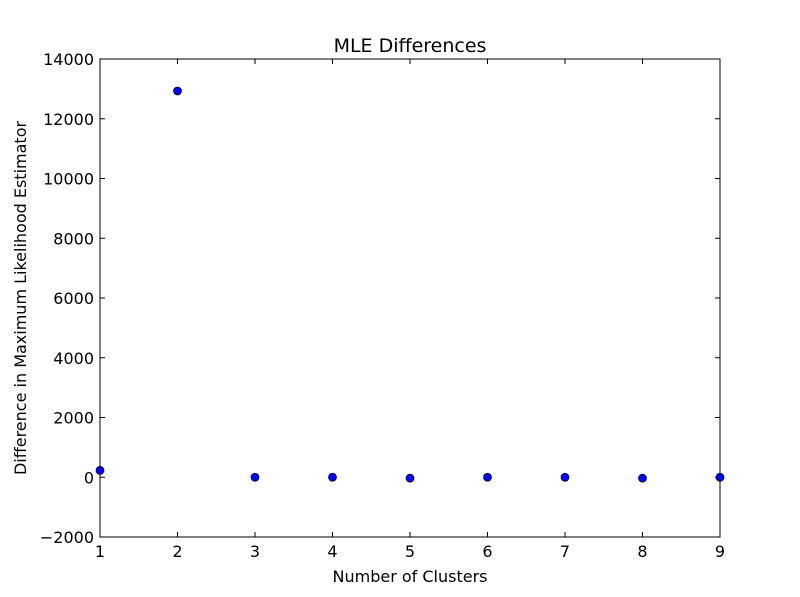 Image resolution: width=800 pixels, height=597 pixels. I want to click on y-tick-label: 4000, so click(73, 358).